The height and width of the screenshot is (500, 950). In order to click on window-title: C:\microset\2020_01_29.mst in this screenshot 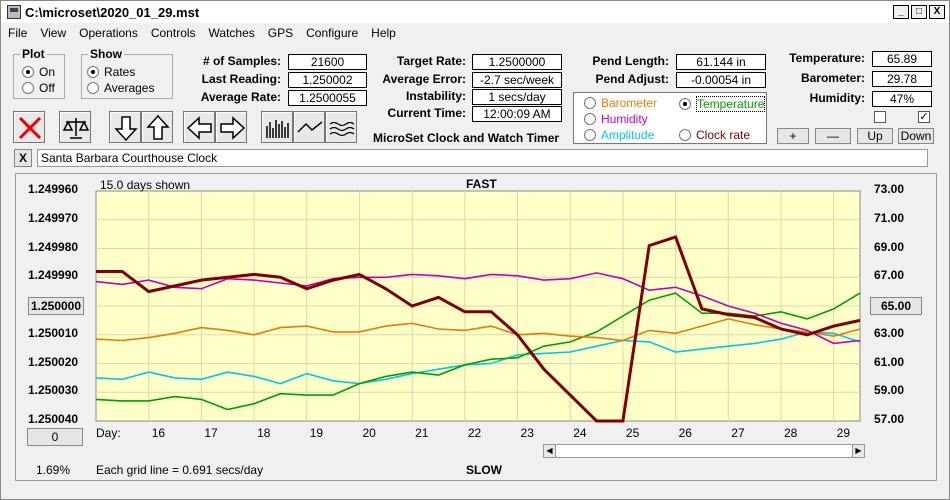, I will do `click(112, 12)`.